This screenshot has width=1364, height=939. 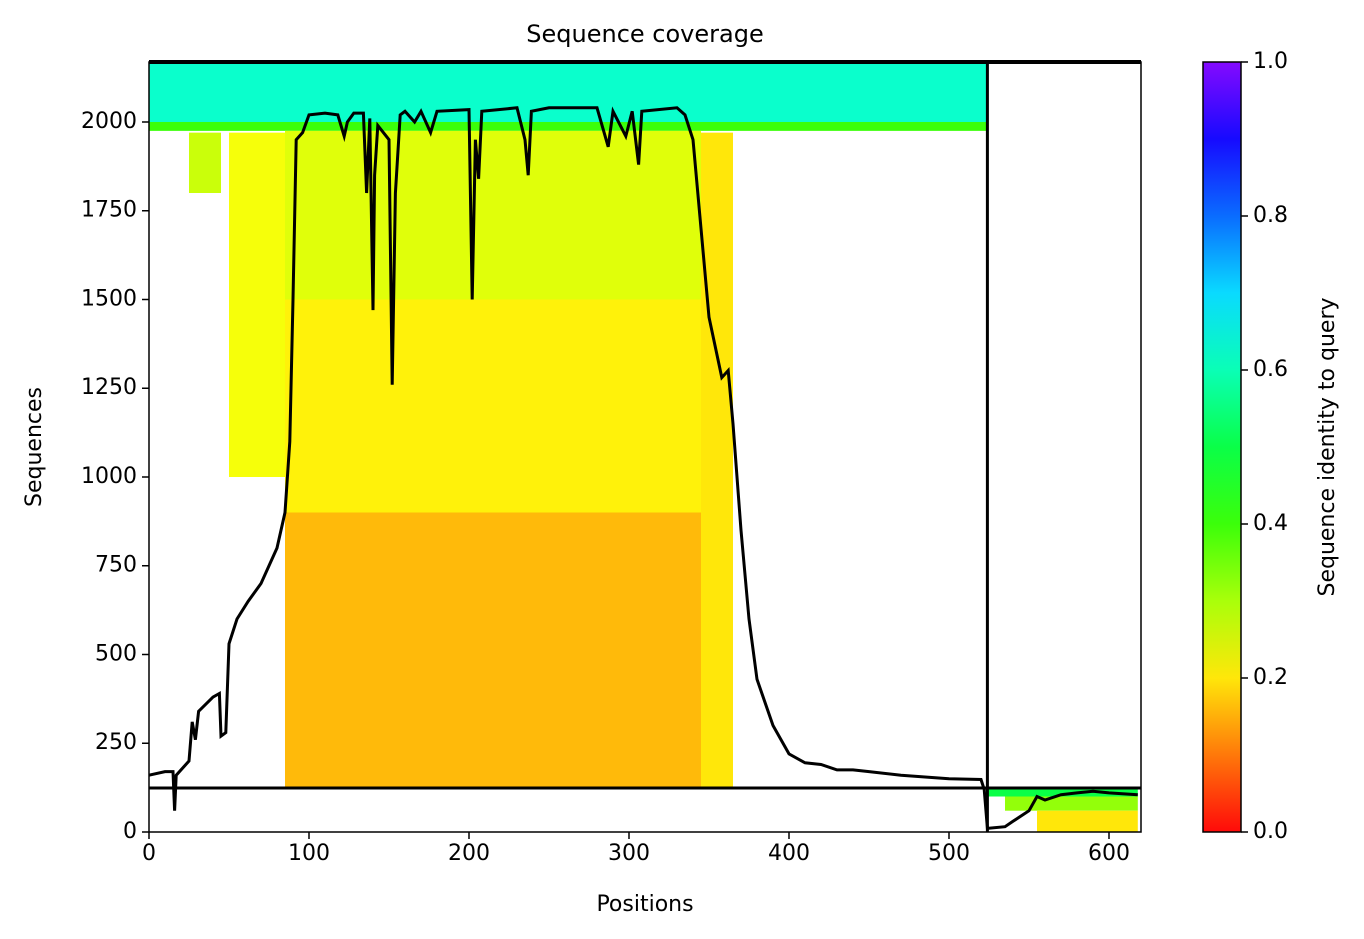 I want to click on y-axis-label: Sequences, so click(x=34, y=447).